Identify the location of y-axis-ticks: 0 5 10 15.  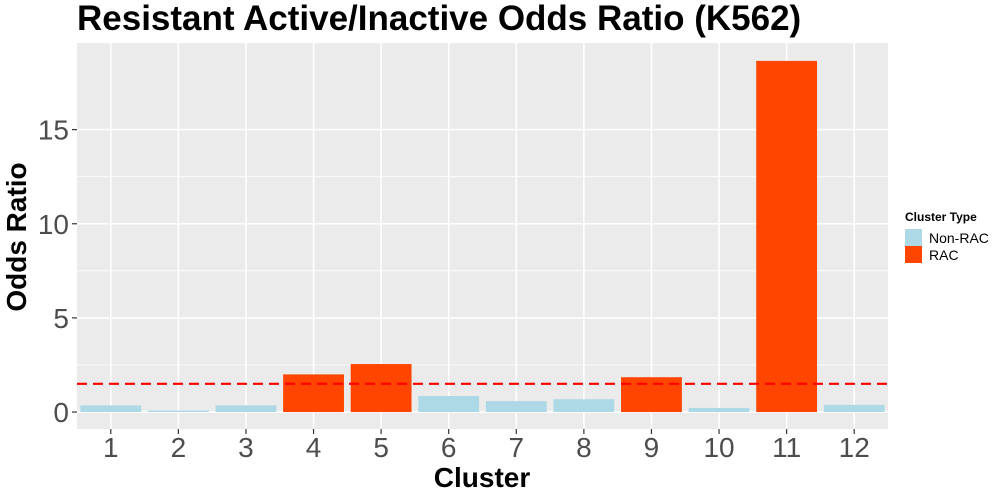
(57, 271).